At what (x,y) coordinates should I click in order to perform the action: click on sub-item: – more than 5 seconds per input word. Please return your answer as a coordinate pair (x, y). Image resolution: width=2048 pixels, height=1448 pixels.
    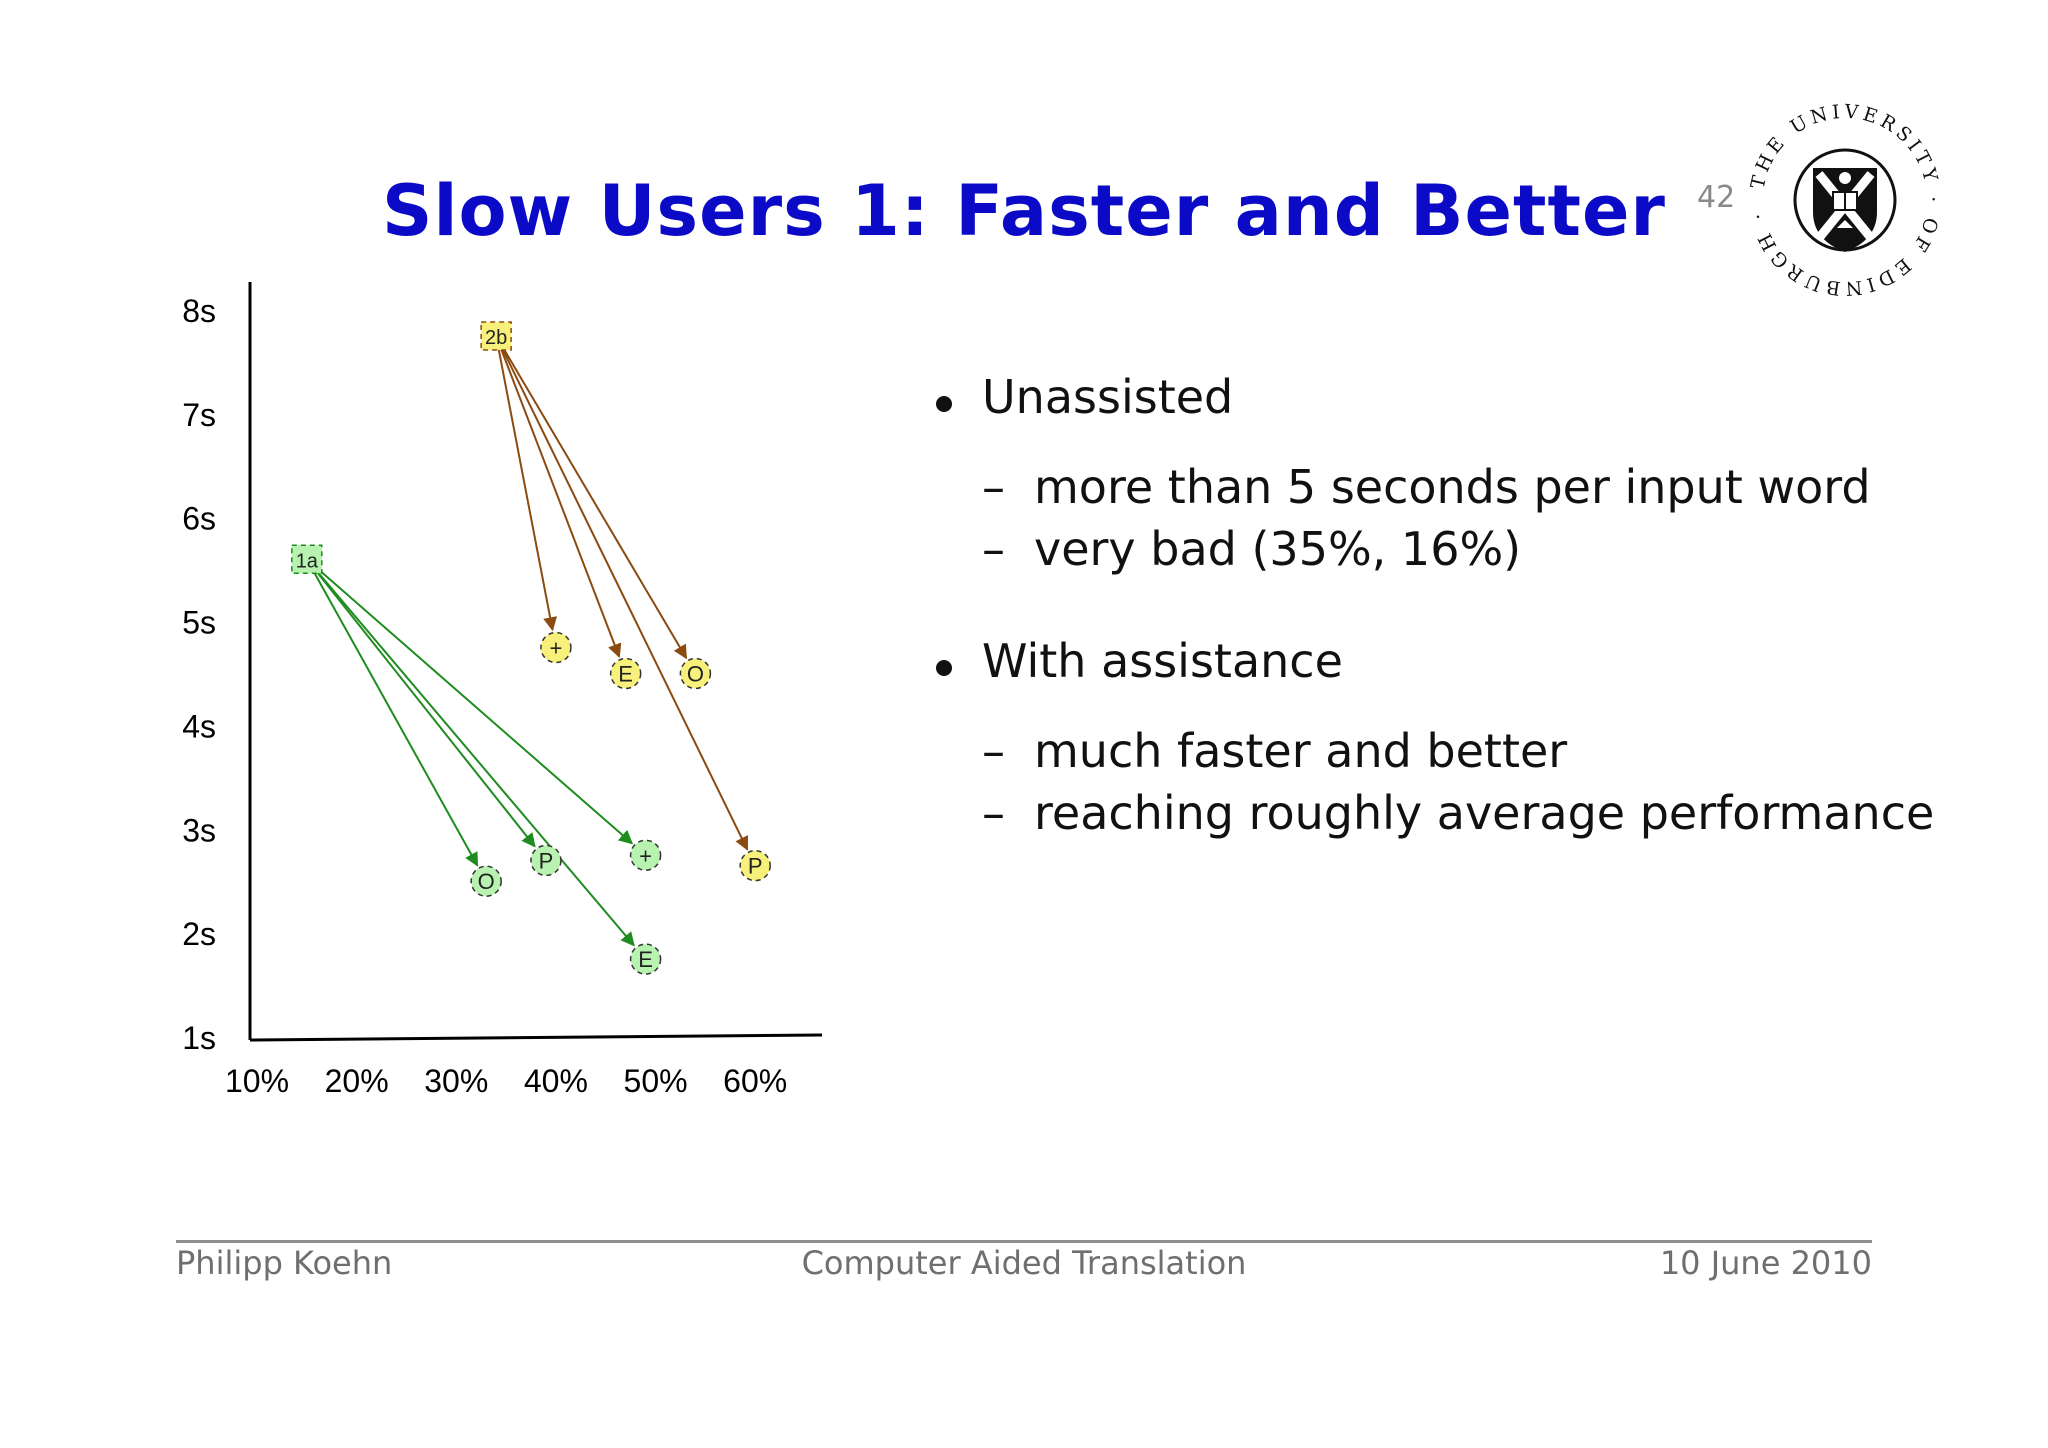
    Looking at the image, I should click on (1486, 487).